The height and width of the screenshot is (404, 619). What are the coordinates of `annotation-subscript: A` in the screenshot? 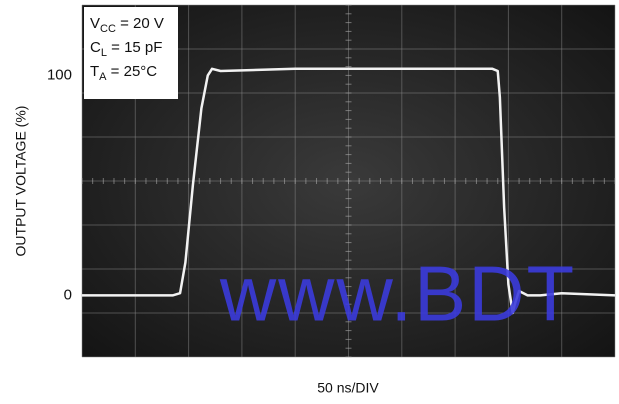 It's located at (103, 77).